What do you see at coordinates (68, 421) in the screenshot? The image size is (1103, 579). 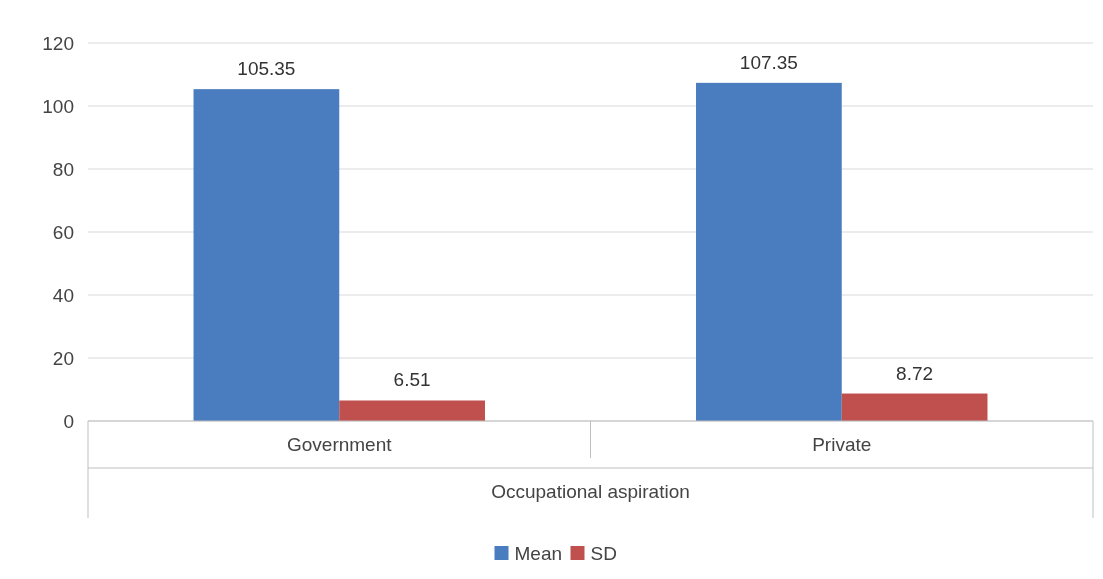 I see `y-tick-label: 0` at bounding box center [68, 421].